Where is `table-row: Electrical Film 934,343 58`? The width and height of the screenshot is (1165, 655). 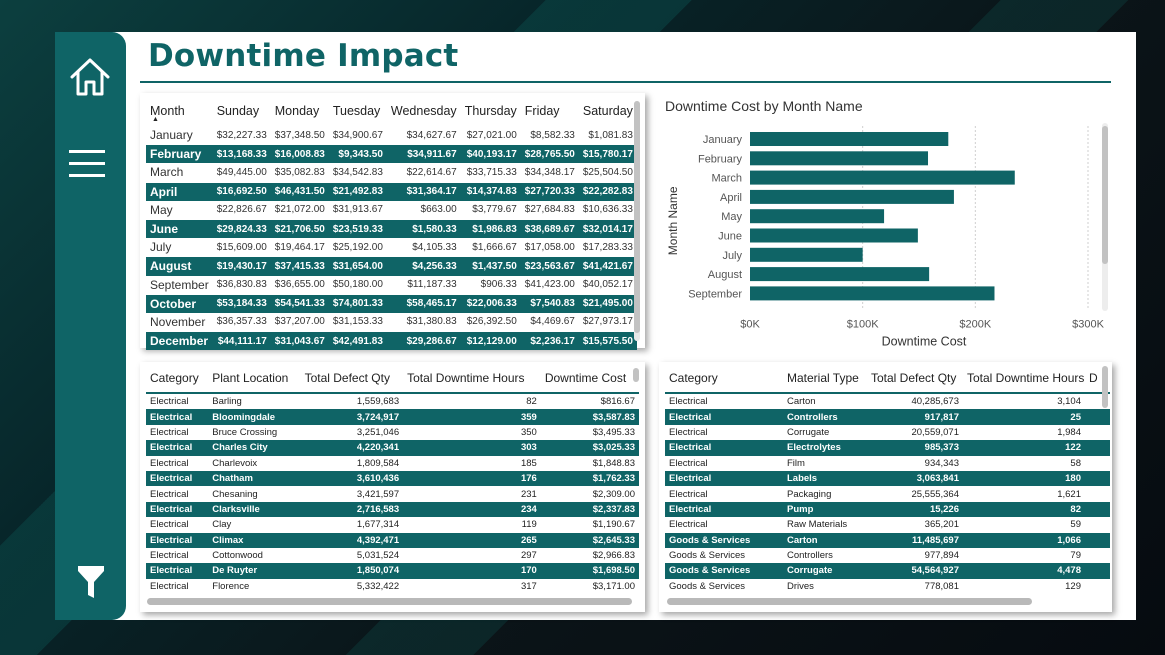
table-row: Electrical Film 934,343 58 is located at coordinates (887, 463).